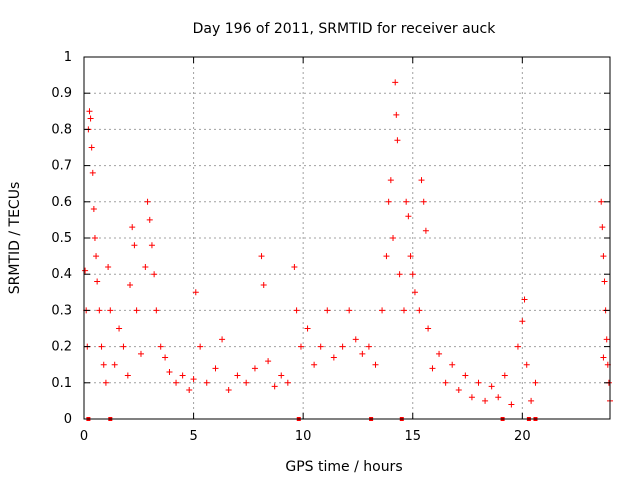  I want to click on y-tick-label: 1, so click(68, 57).